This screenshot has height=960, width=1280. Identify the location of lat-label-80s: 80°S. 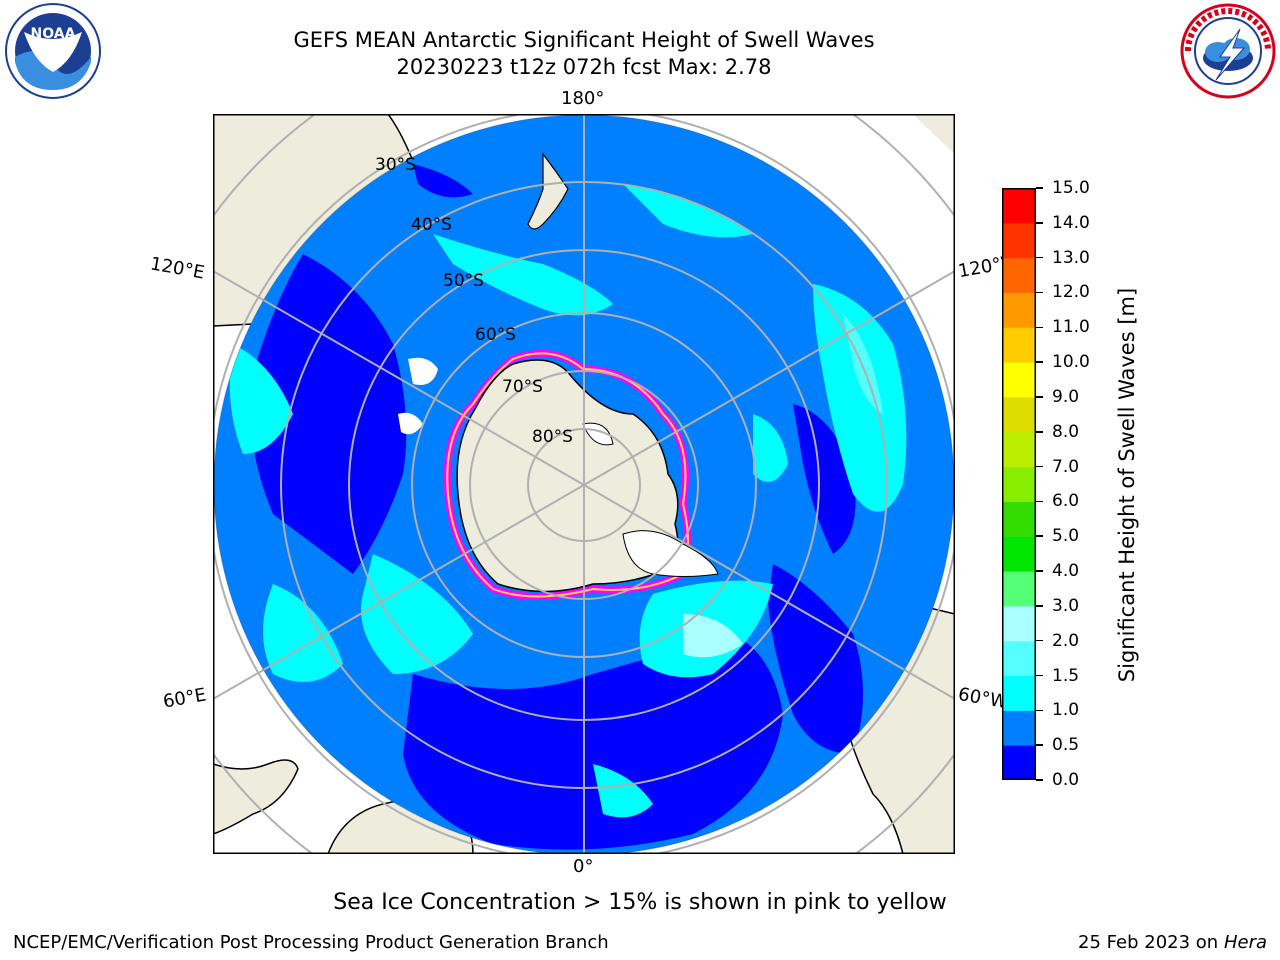
(552, 437).